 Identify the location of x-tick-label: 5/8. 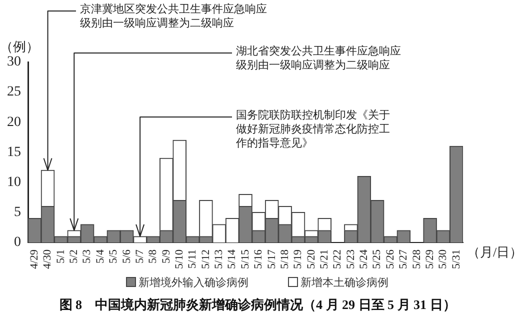
(153, 256).